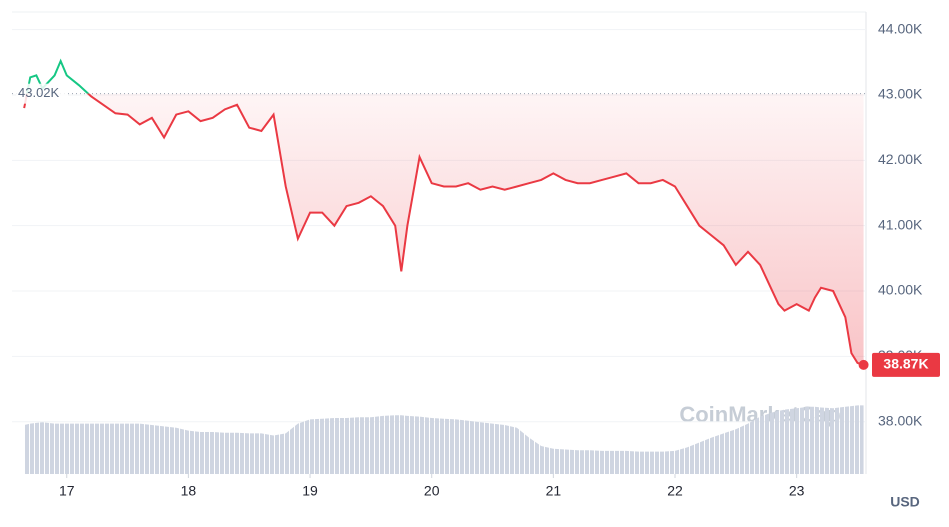  I want to click on y-tick-label: 40.00K, so click(900, 290).